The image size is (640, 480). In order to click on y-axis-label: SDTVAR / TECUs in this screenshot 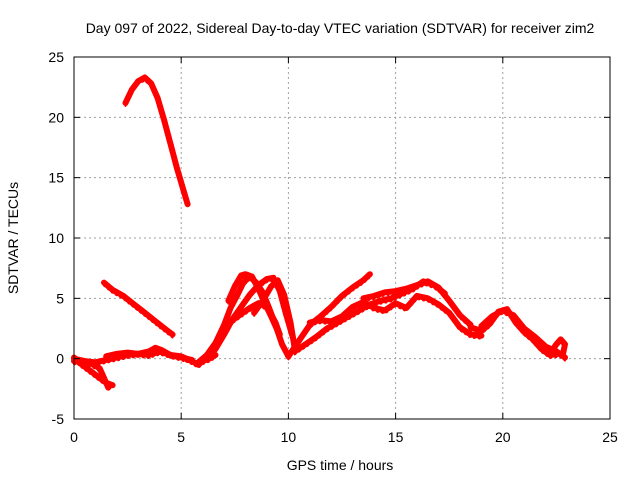, I will do `click(13, 238)`.